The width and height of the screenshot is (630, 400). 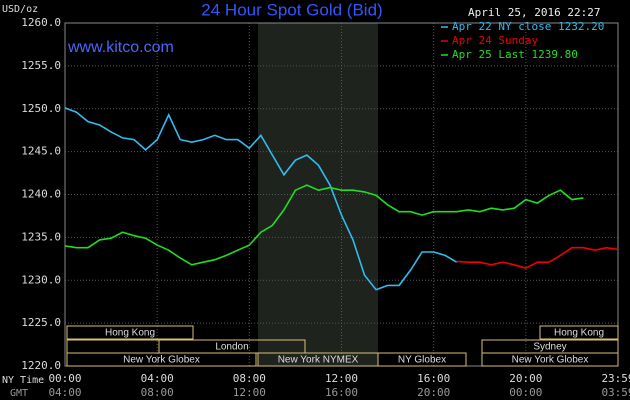 I want to click on session-label: New York NYMEX, so click(x=318, y=360).